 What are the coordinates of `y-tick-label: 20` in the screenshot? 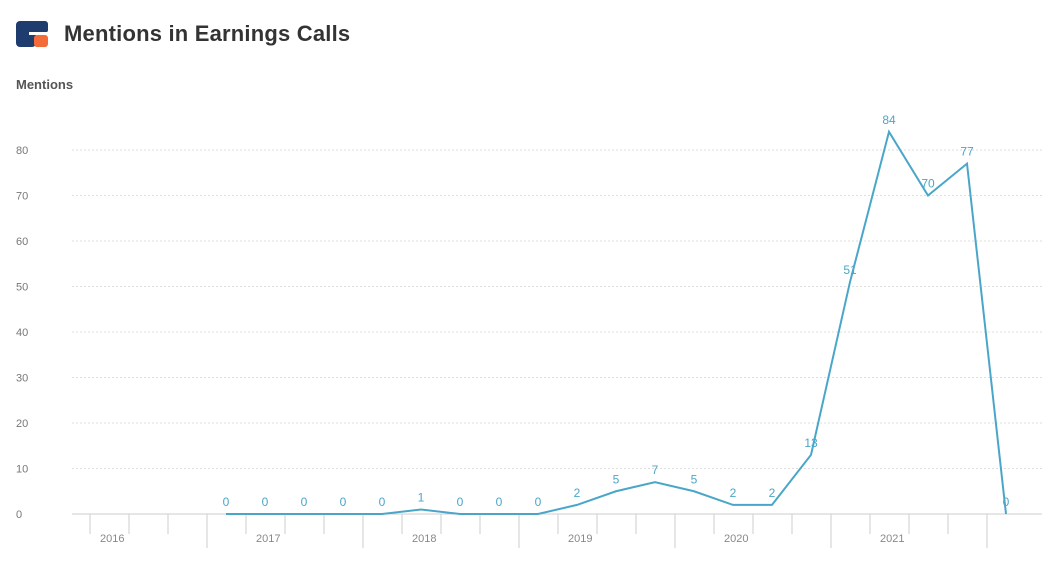 It's located at (22, 424).